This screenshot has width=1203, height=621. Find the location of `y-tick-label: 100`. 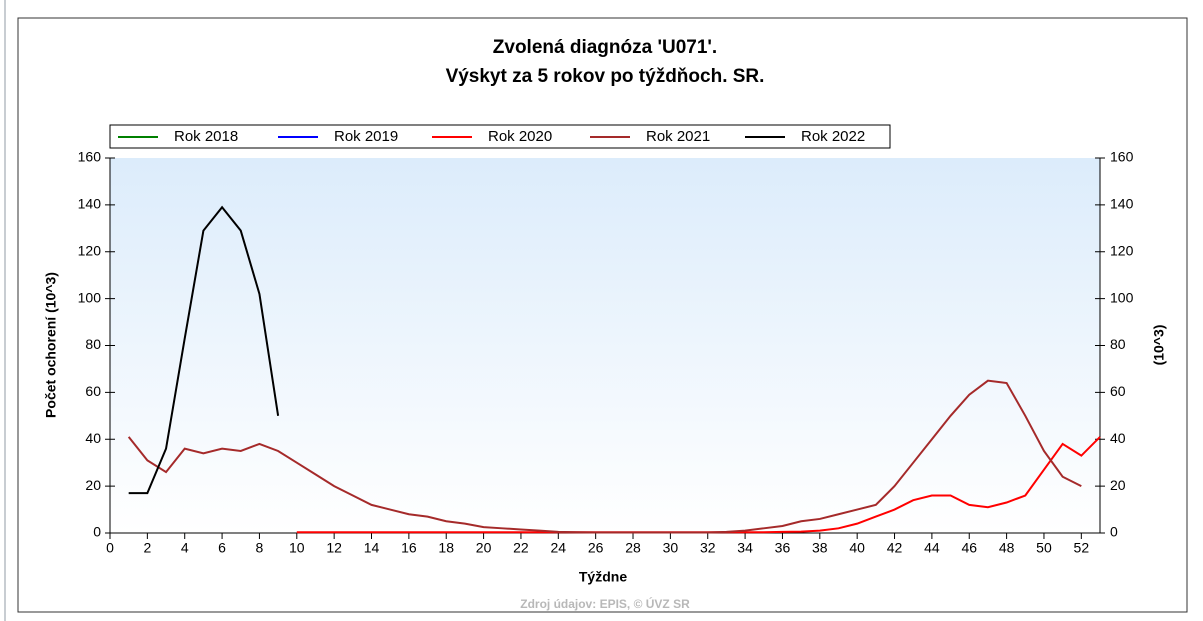

y-tick-label: 100 is located at coordinates (90, 297).